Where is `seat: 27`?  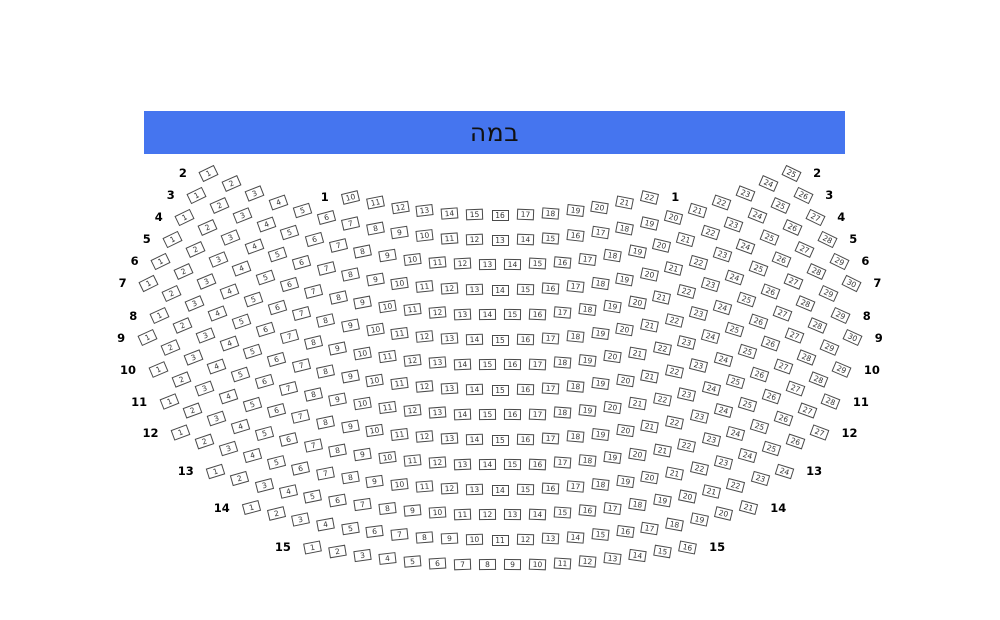 seat: 27 is located at coordinates (804, 250).